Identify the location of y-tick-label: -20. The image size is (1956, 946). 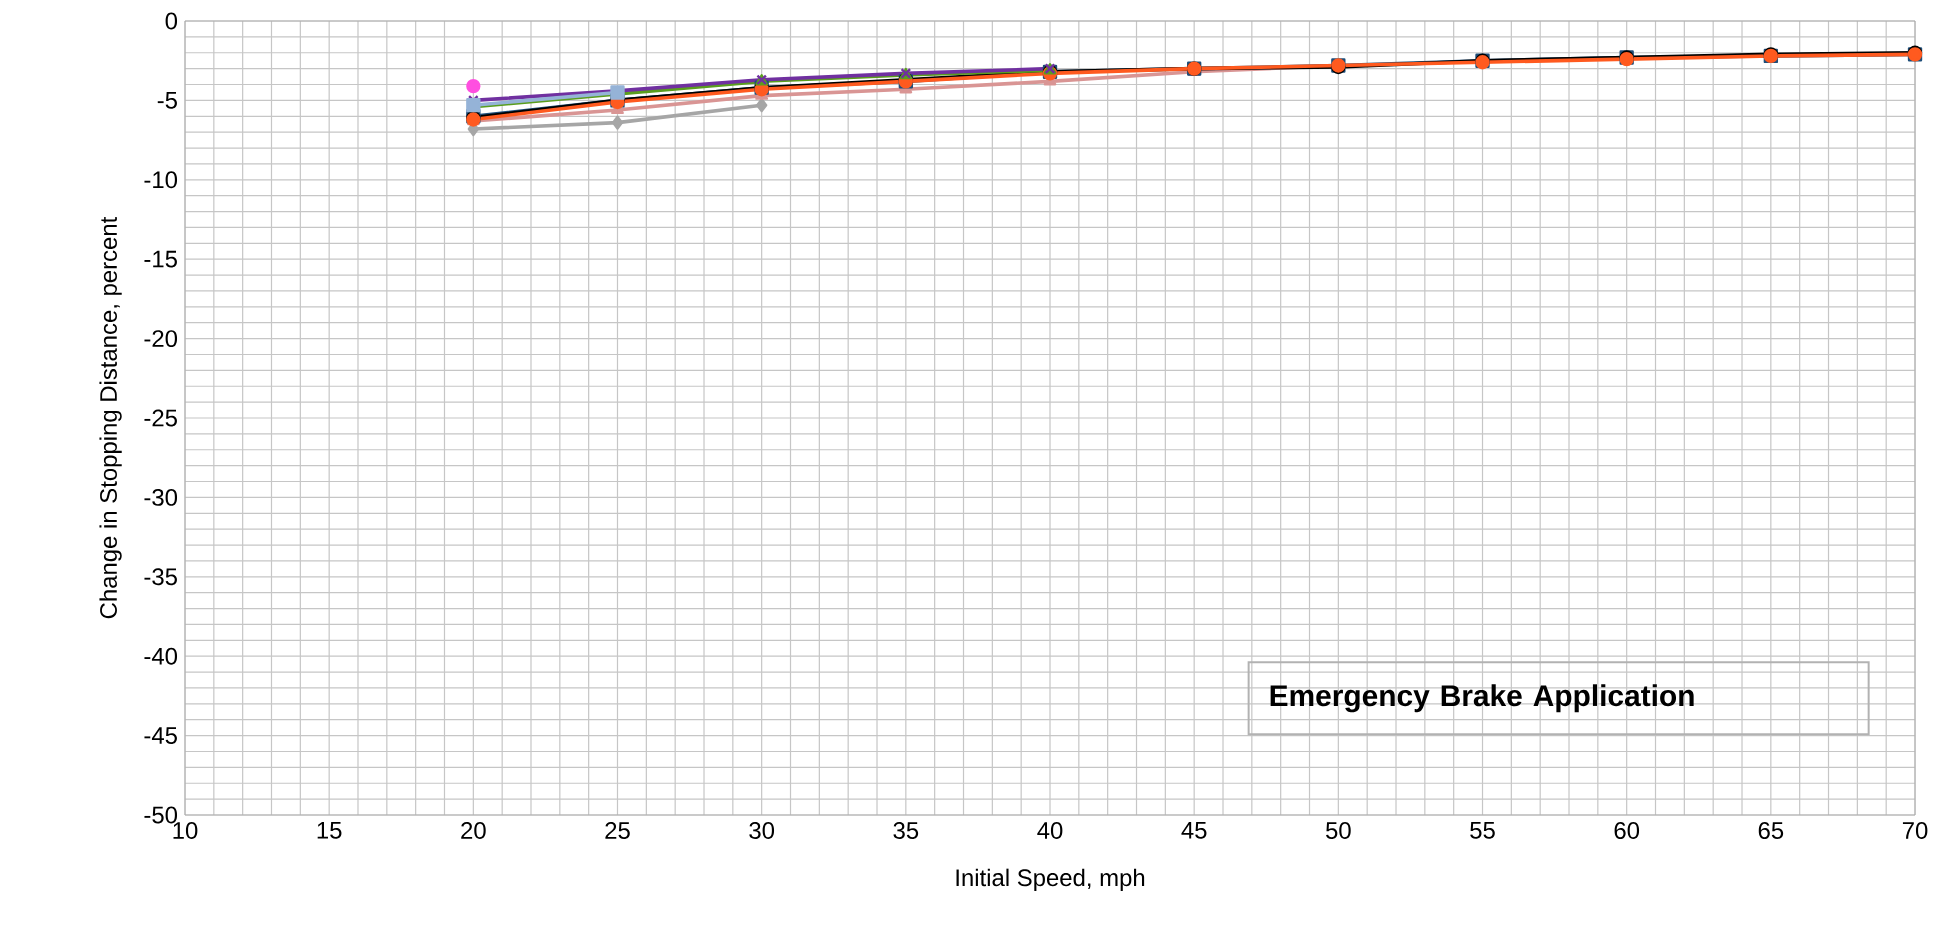
(161, 339).